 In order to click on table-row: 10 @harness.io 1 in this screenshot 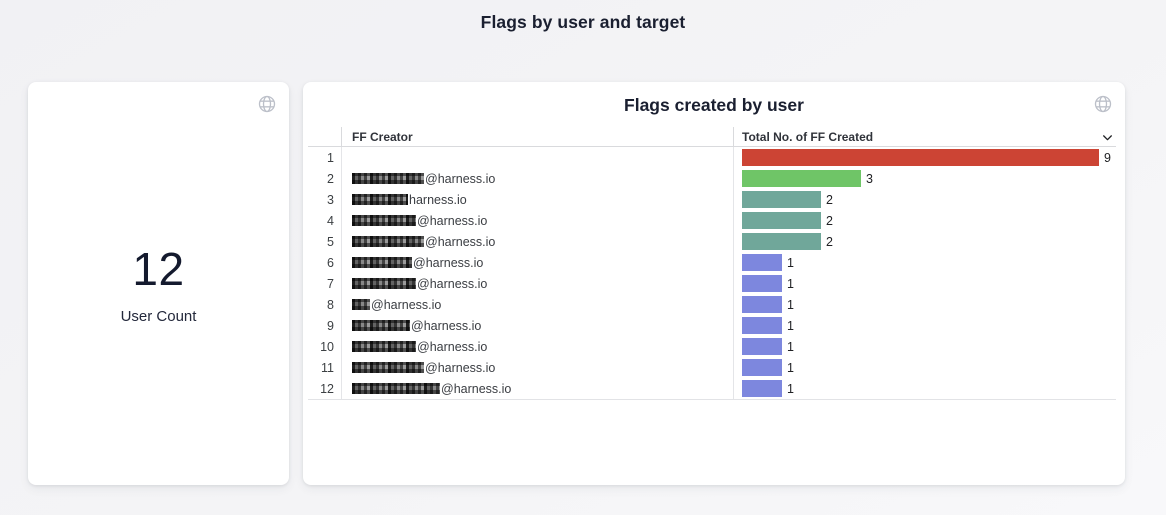, I will do `click(712, 346)`.